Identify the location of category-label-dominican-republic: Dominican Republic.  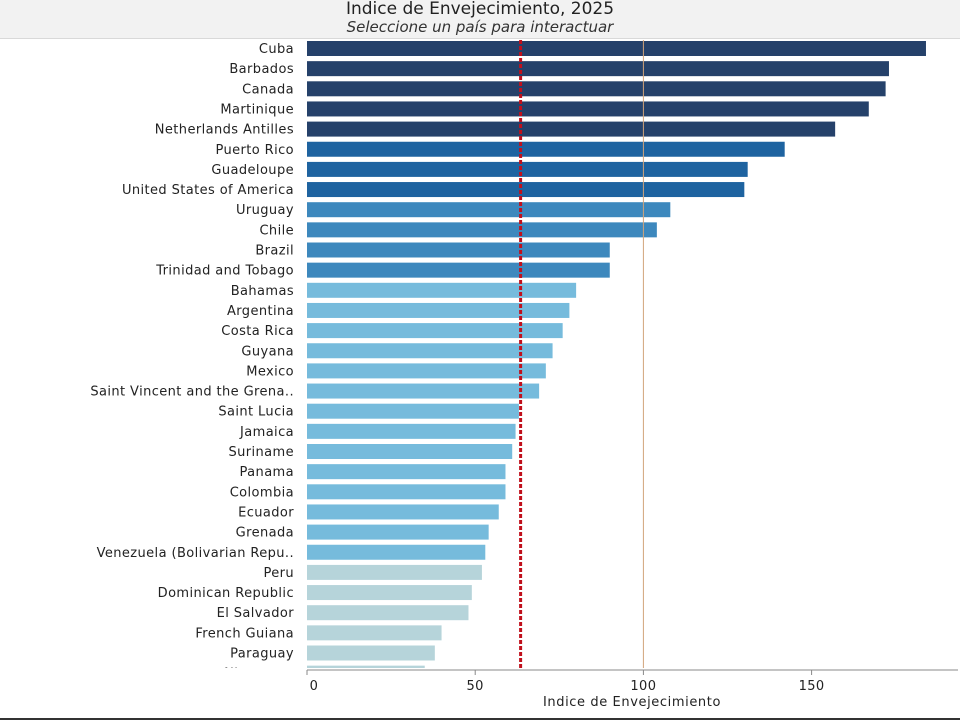
(226, 593).